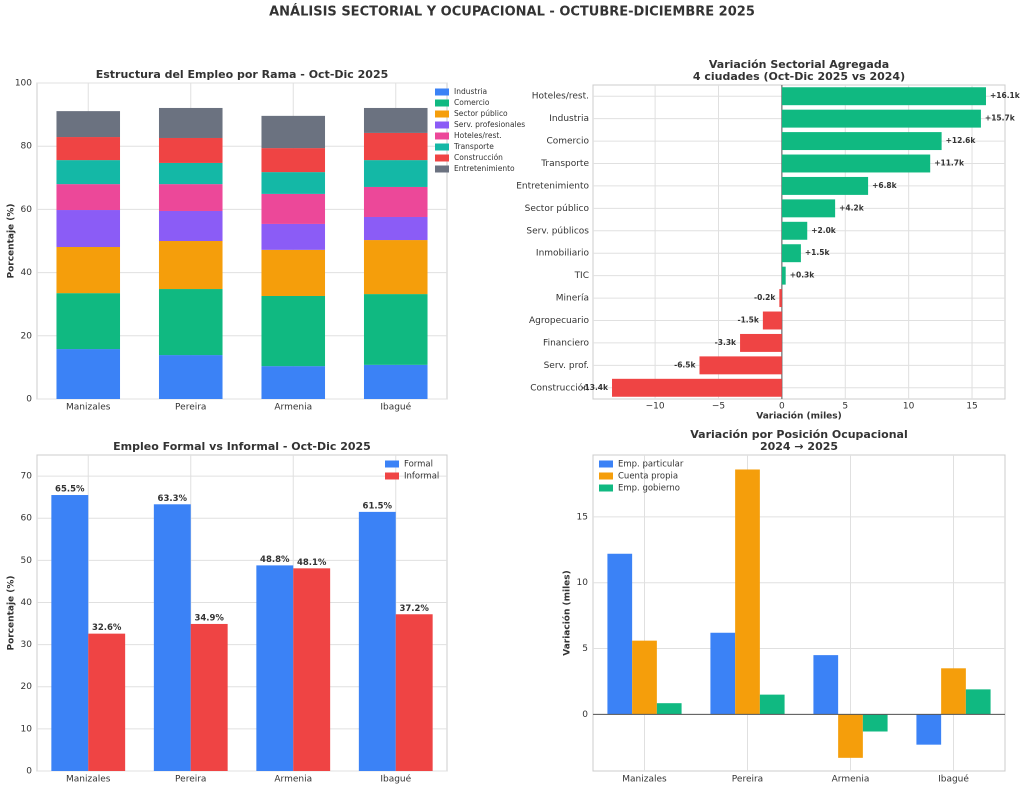 This screenshot has width=1024, height=789. Describe the element at coordinates (949, 163) in the screenshot. I see `value-label: +11.7k` at that location.